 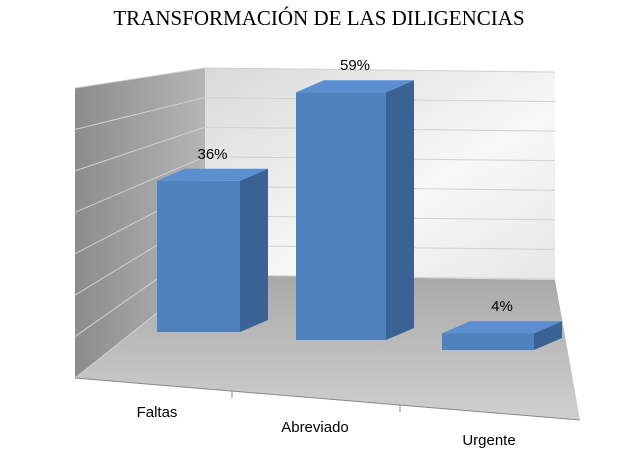 What do you see at coordinates (355, 65) in the screenshot?
I see `data-label: 59%` at bounding box center [355, 65].